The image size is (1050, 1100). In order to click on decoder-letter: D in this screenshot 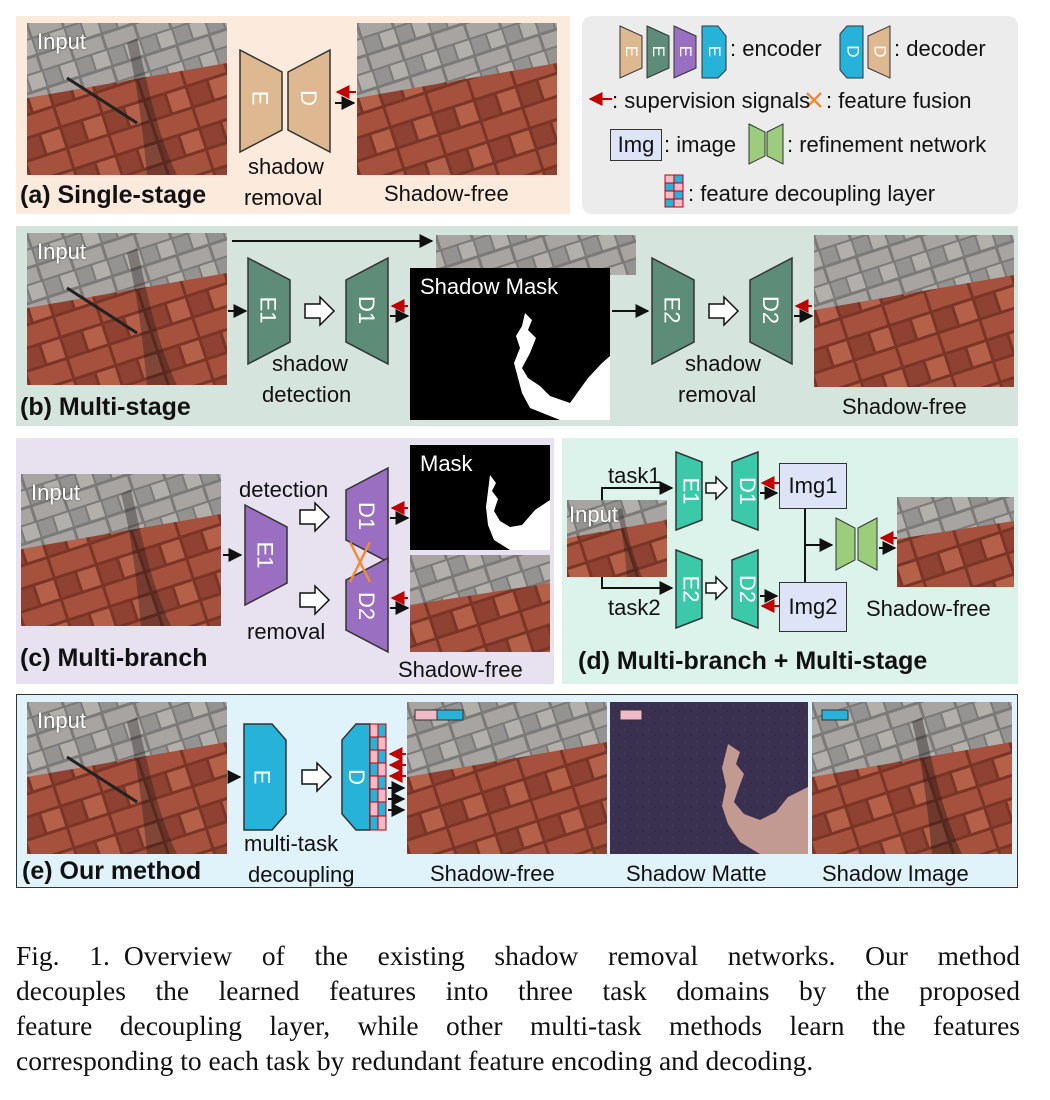, I will do `click(309, 98)`.